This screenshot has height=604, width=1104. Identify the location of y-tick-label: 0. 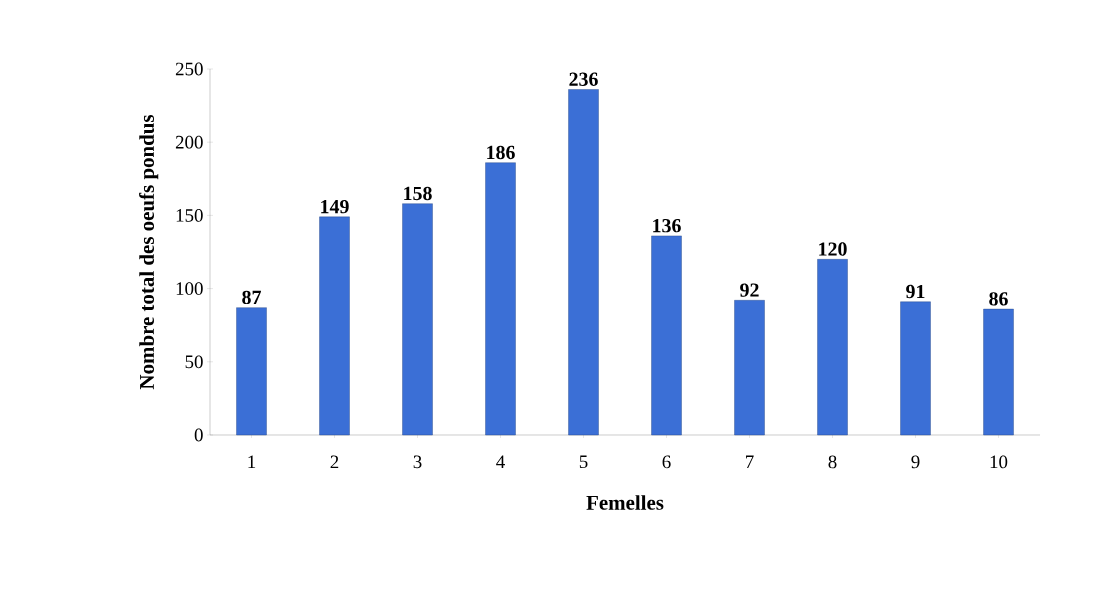
(198, 435).